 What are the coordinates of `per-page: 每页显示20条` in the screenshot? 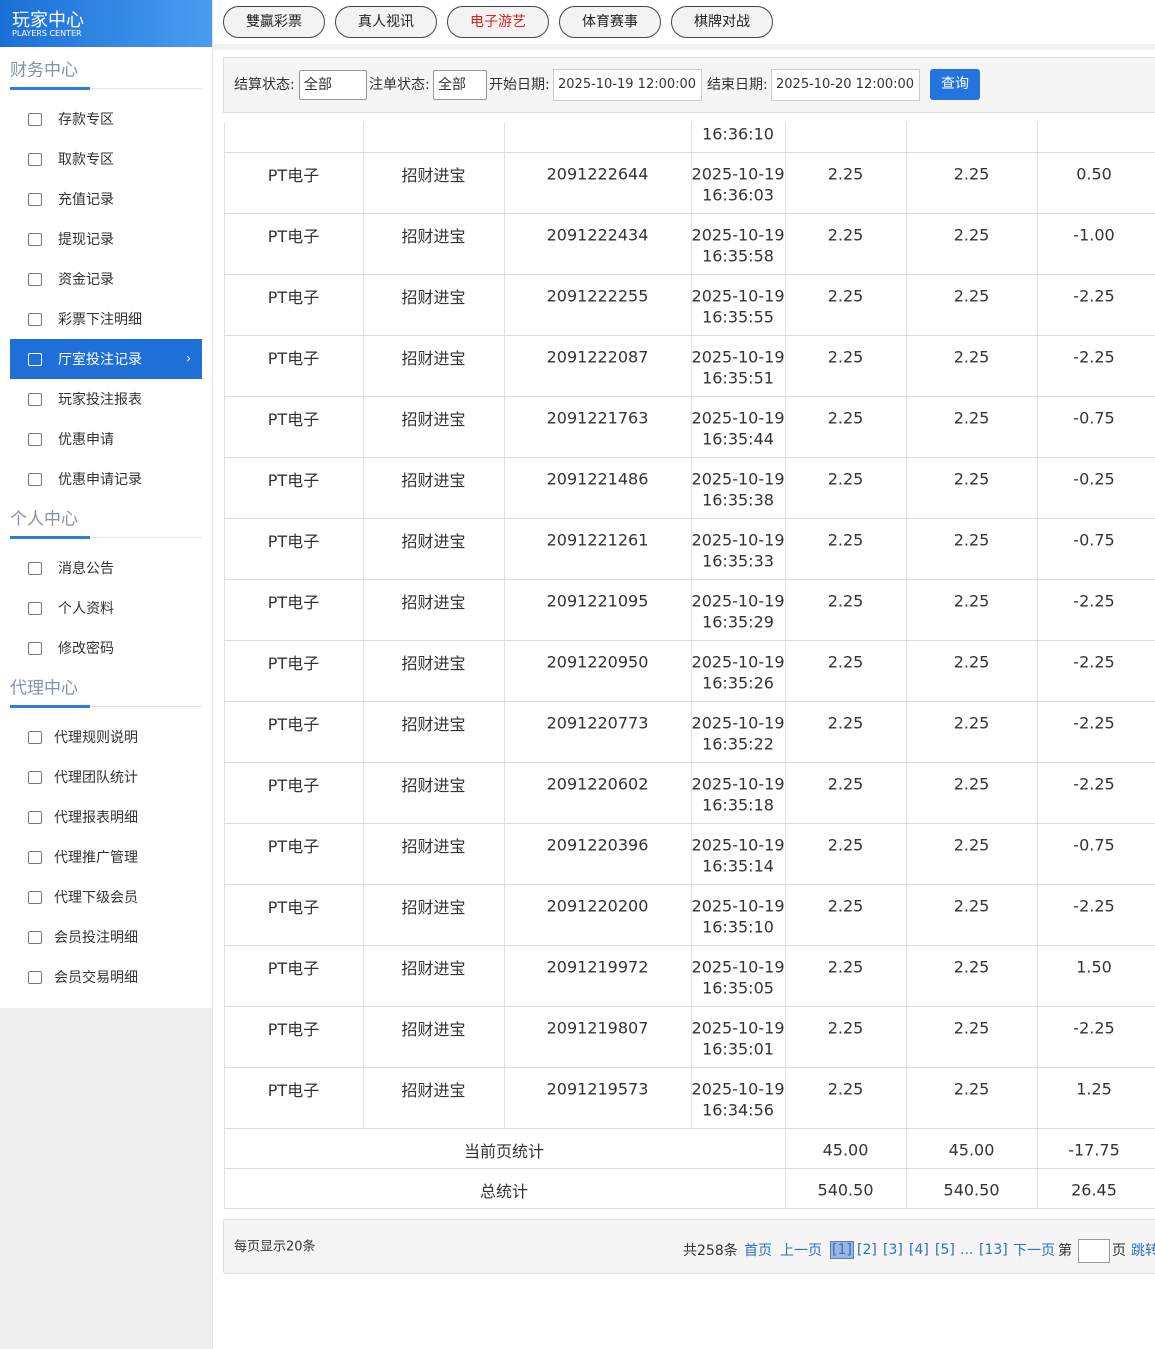 It's located at (275, 1247).